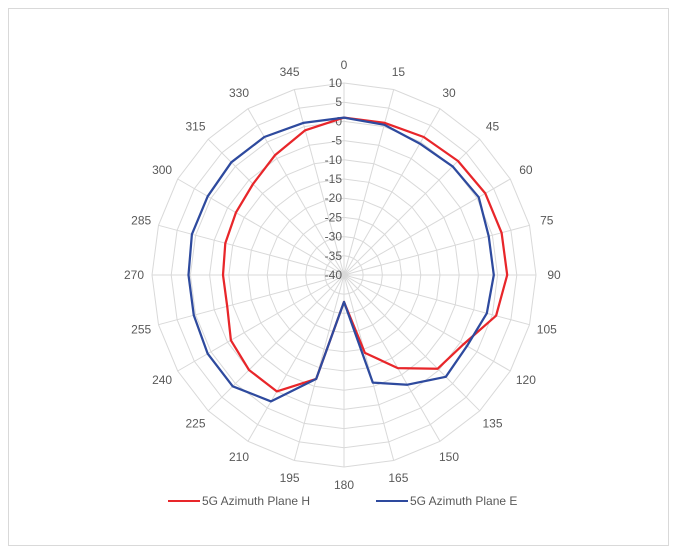 The width and height of the screenshot is (680, 557). I want to click on category-label: 255, so click(141, 329).